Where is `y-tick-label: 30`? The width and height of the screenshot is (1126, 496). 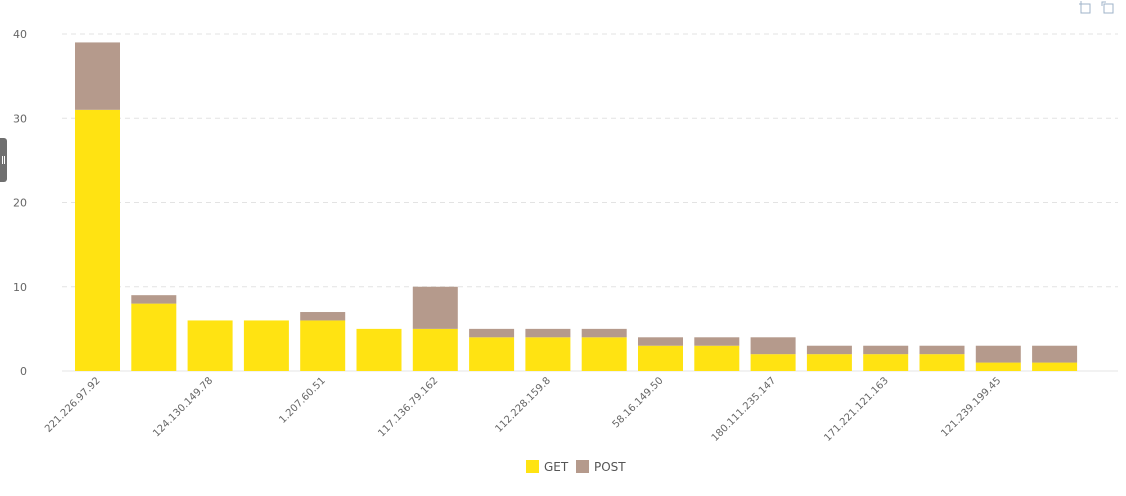
y-tick-label: 30 is located at coordinates (20, 118).